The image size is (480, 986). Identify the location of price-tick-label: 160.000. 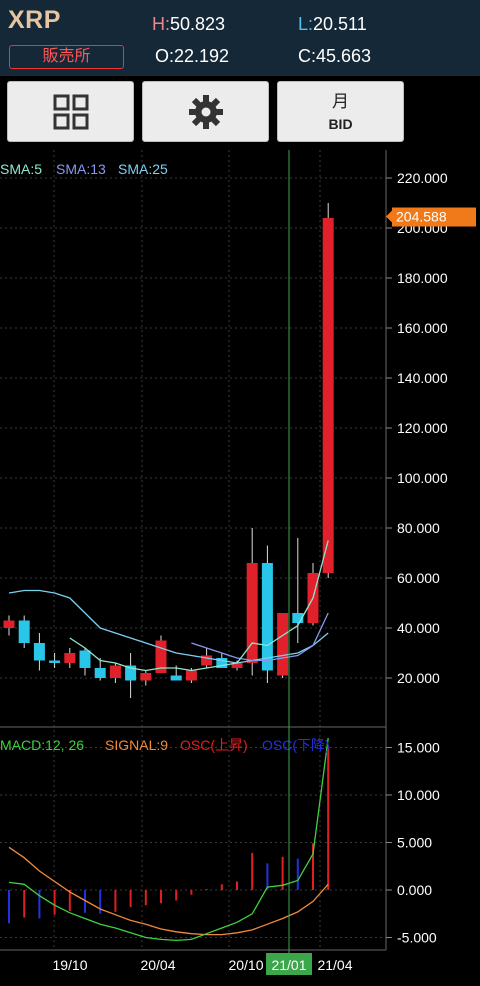
(422, 328).